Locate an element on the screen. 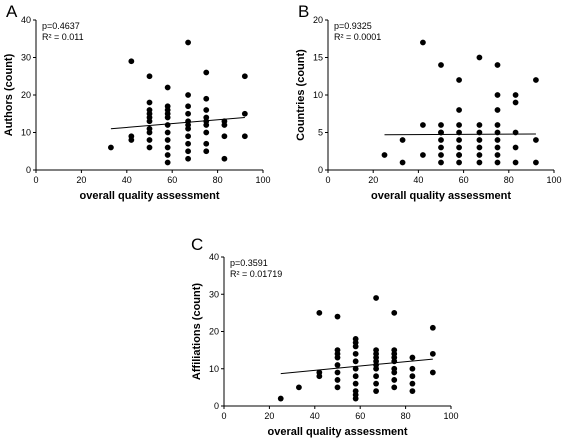 The width and height of the screenshot is (566, 442). panel-b-y-tick-label: 20 is located at coordinates (318, 20).